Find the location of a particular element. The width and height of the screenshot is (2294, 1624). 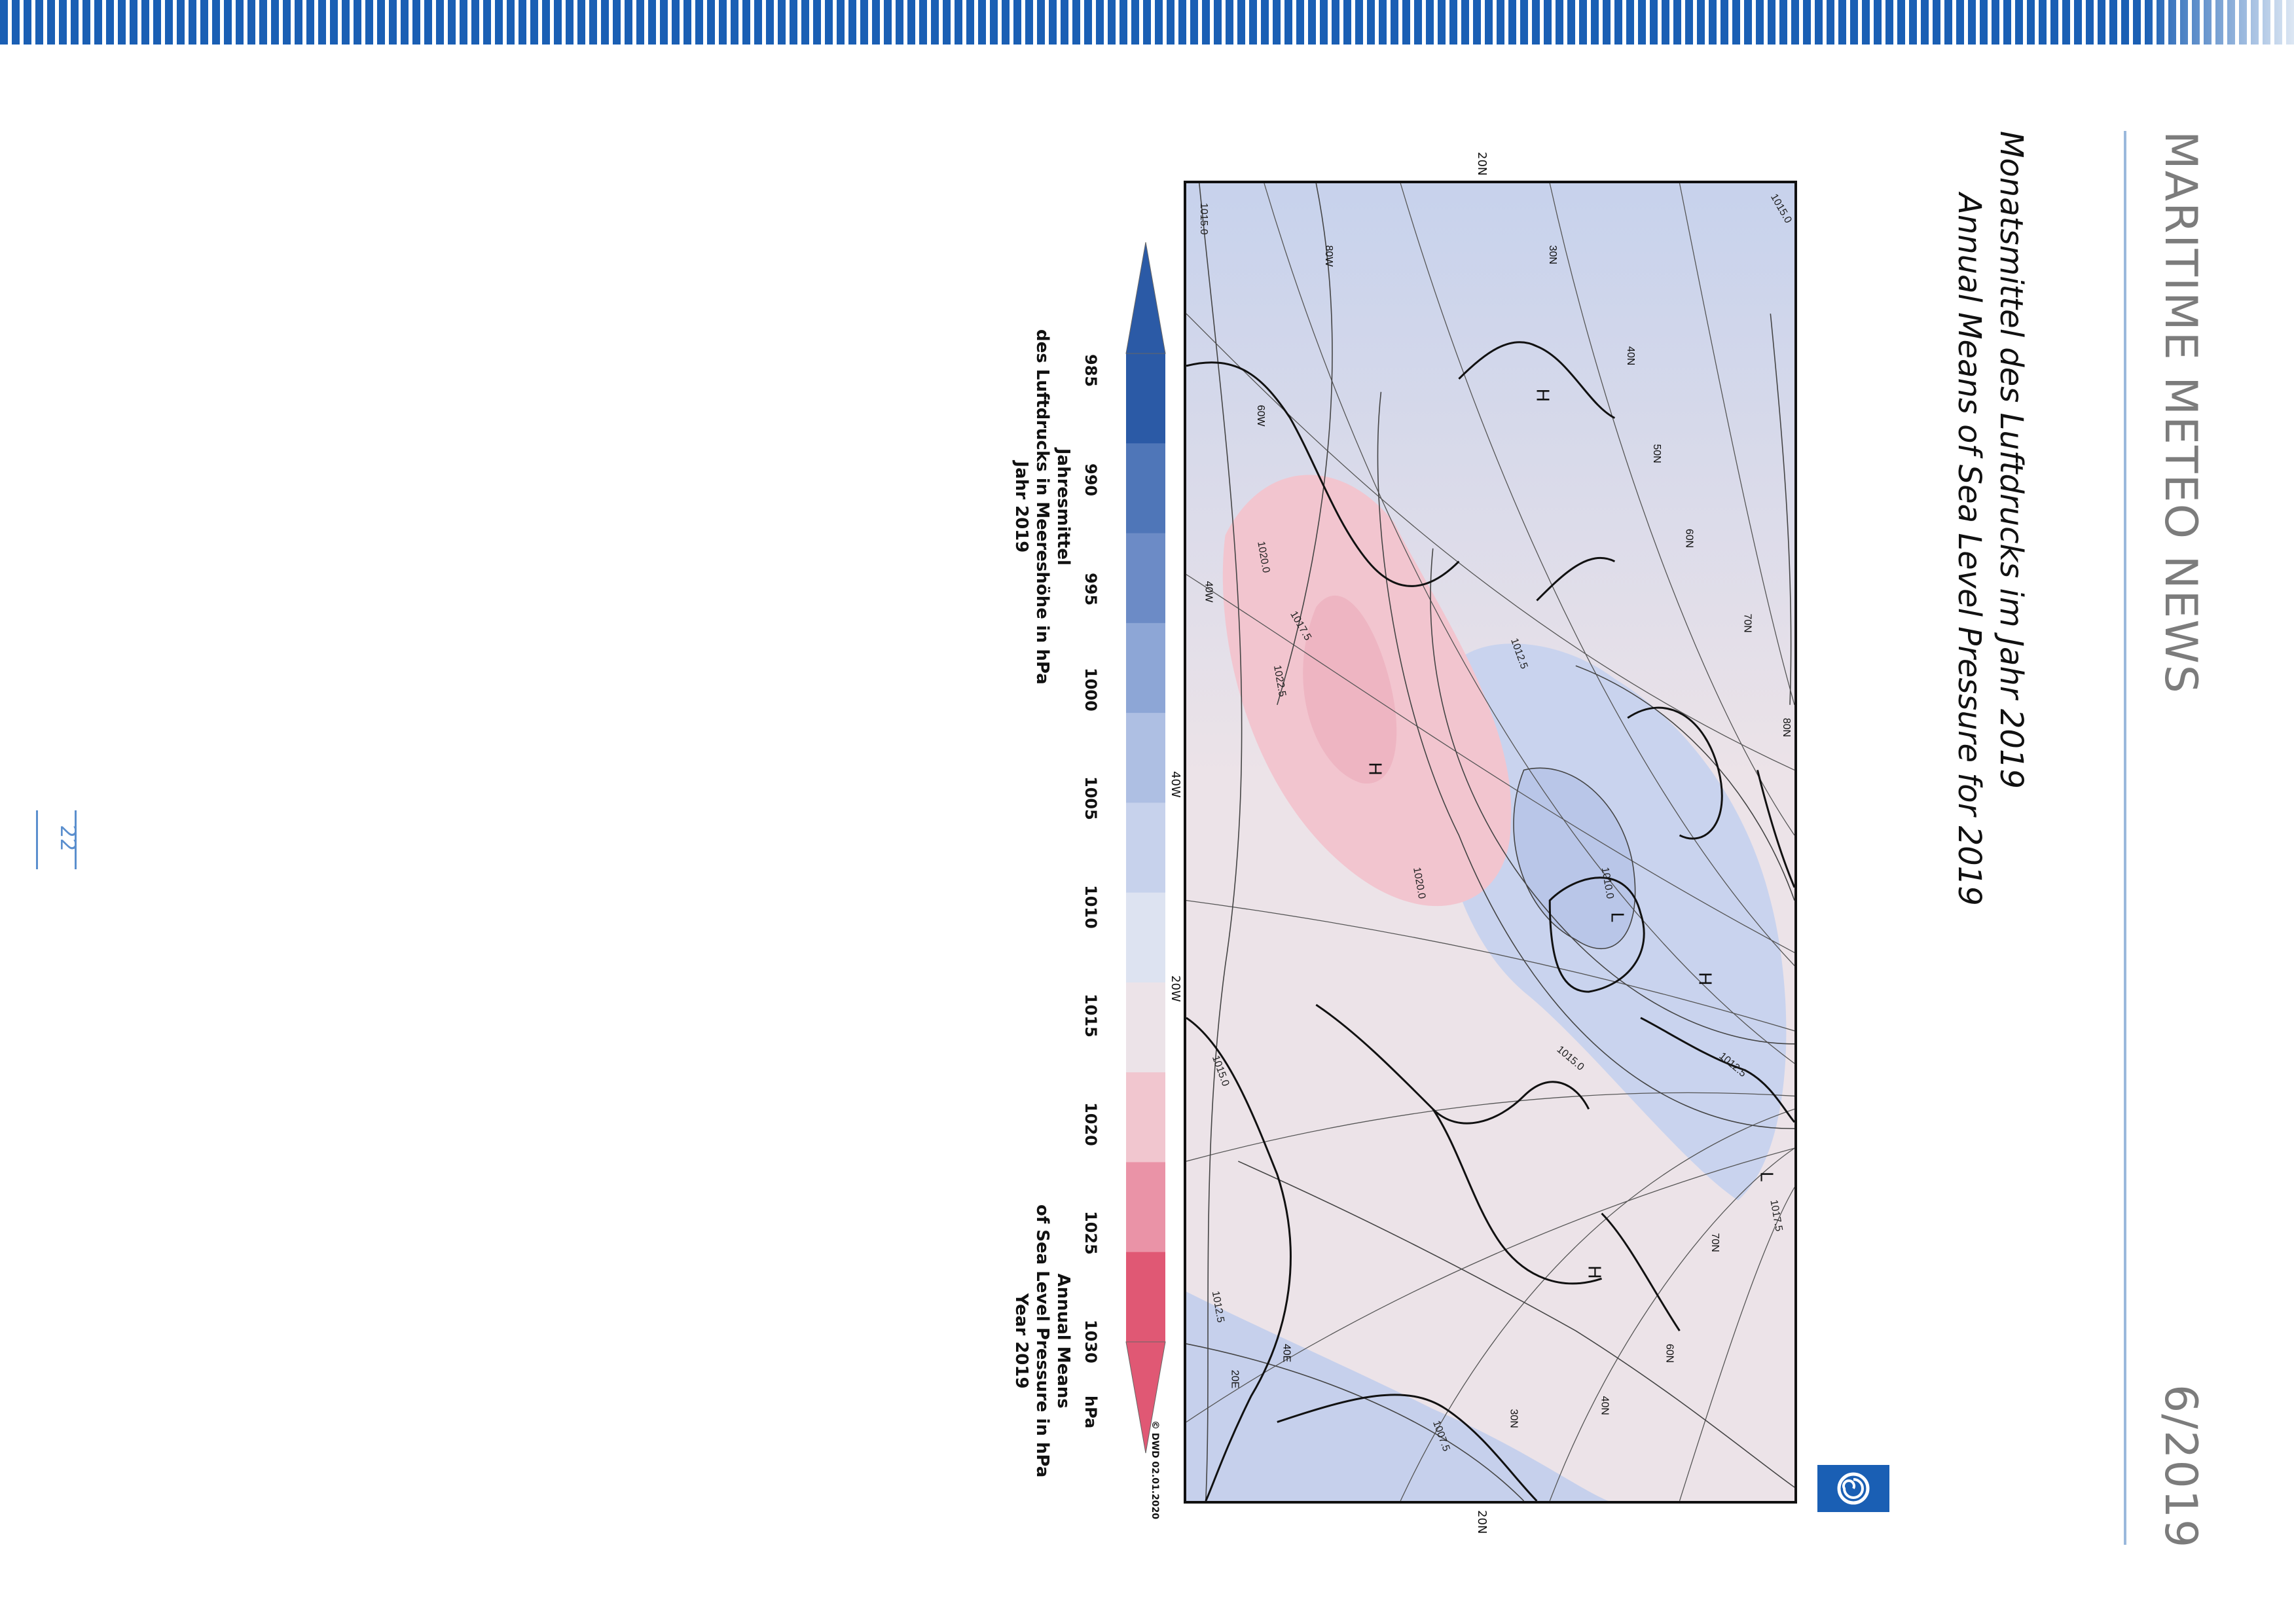

colorbar-tick: 1010 is located at coordinates (1091, 907).